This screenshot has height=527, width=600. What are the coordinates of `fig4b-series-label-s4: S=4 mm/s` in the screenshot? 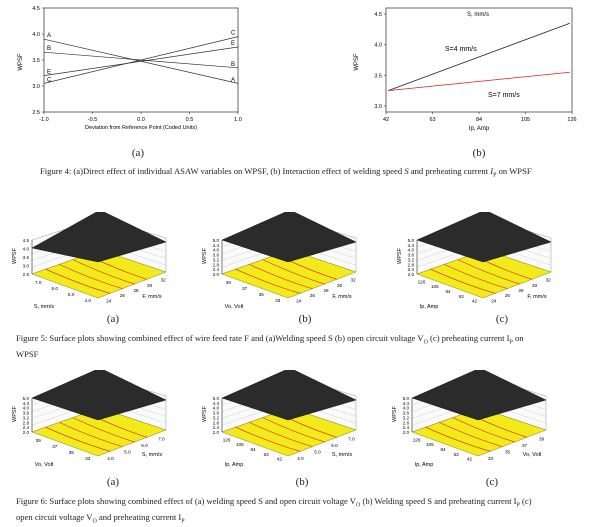 It's located at (461, 49).